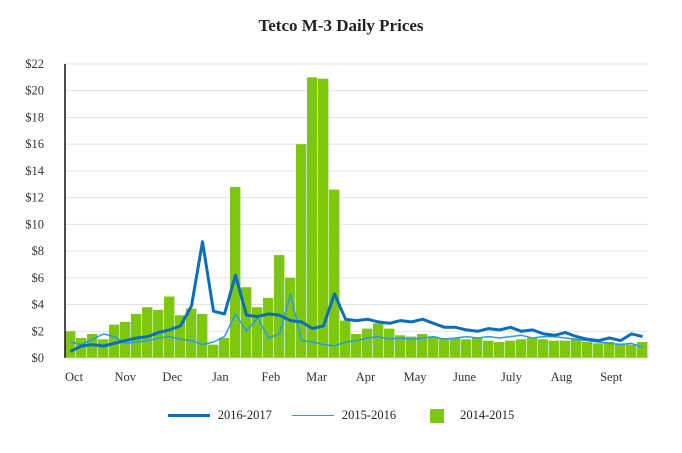 The height and width of the screenshot is (453, 682). Describe the element at coordinates (487, 415) in the screenshot. I see `legend-label: 2014-2015` at that location.